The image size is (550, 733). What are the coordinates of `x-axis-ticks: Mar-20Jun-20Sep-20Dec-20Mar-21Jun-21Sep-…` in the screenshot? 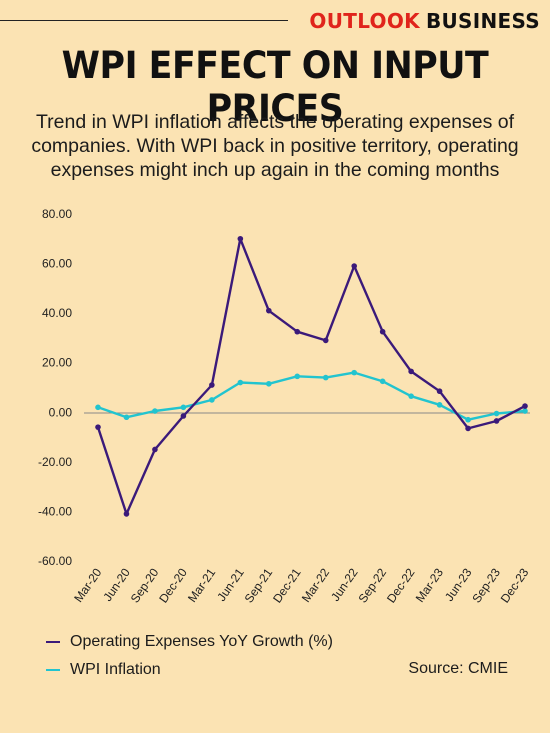 It's located at (301, 585).